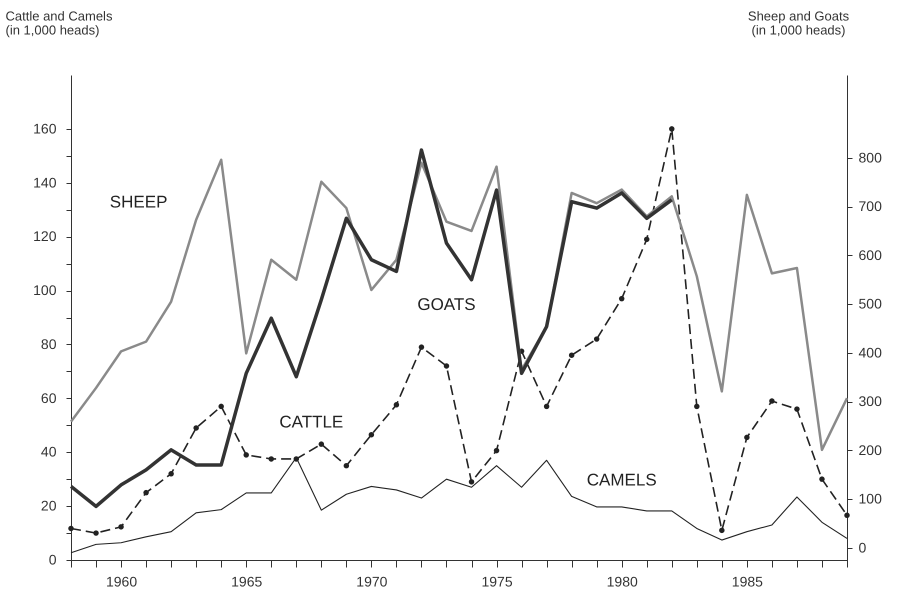  Describe the element at coordinates (862, 547) in the screenshot. I see `y2-tick-label: 0` at that location.